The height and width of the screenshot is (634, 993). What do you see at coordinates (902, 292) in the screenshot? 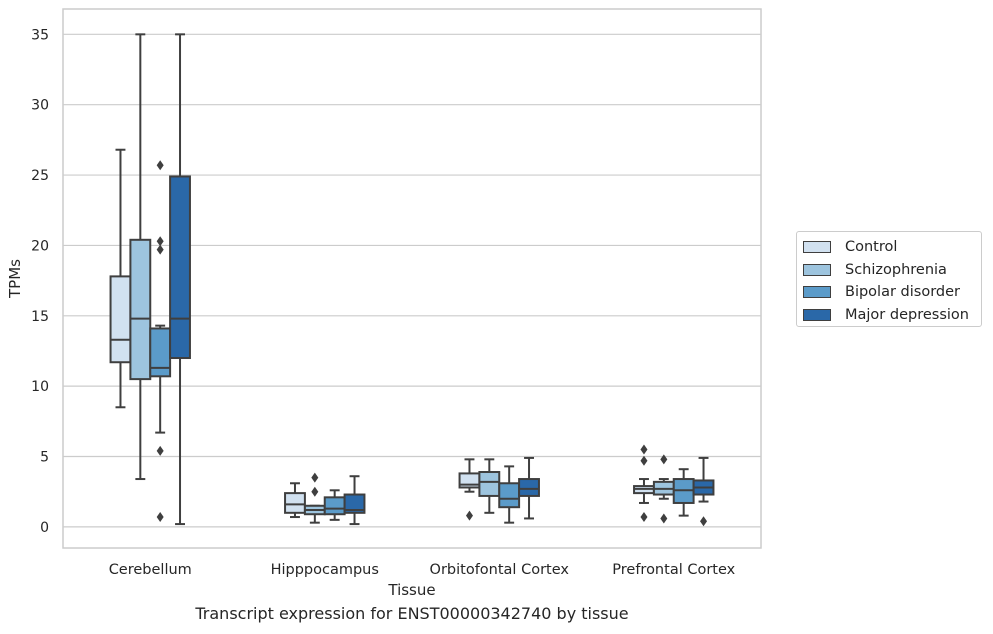
I see `legend-label: Bipolar disorder` at bounding box center [902, 292].